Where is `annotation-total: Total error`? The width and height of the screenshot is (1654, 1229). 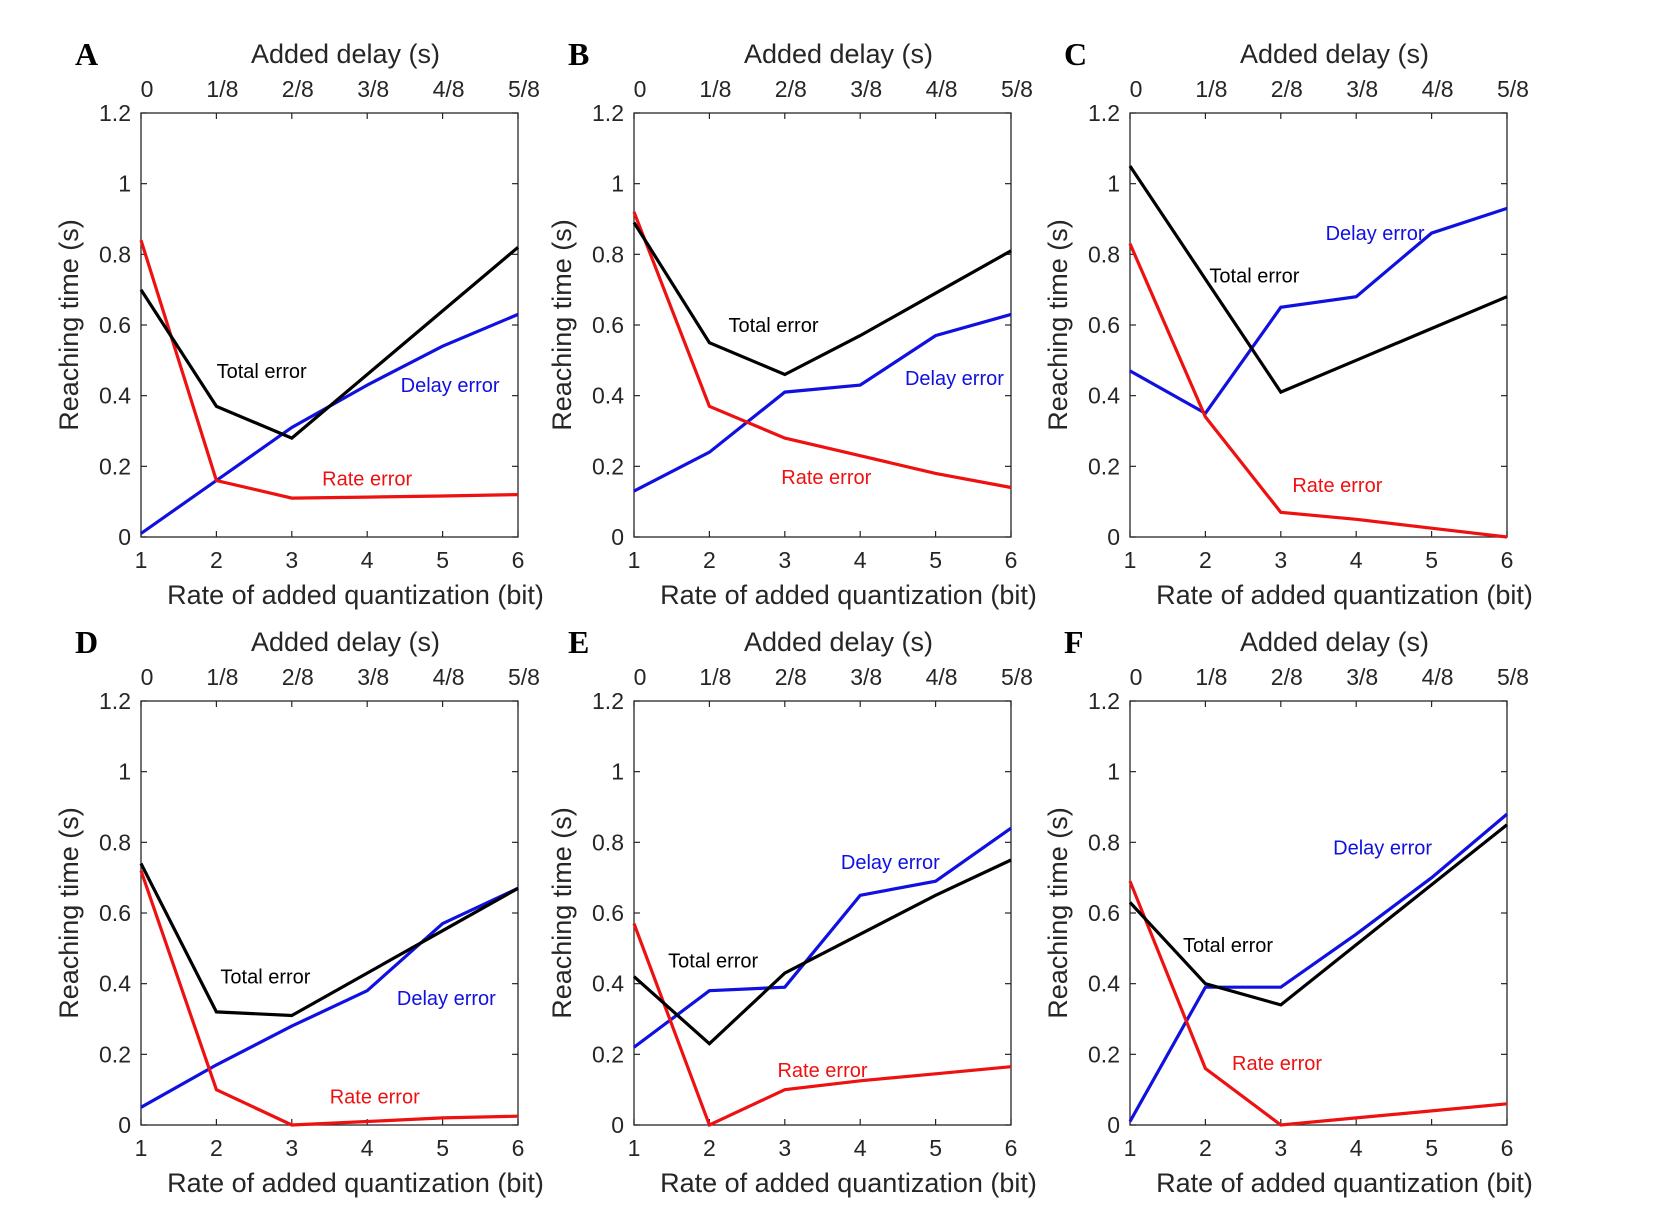 annotation-total: Total error is located at coordinates (773, 326).